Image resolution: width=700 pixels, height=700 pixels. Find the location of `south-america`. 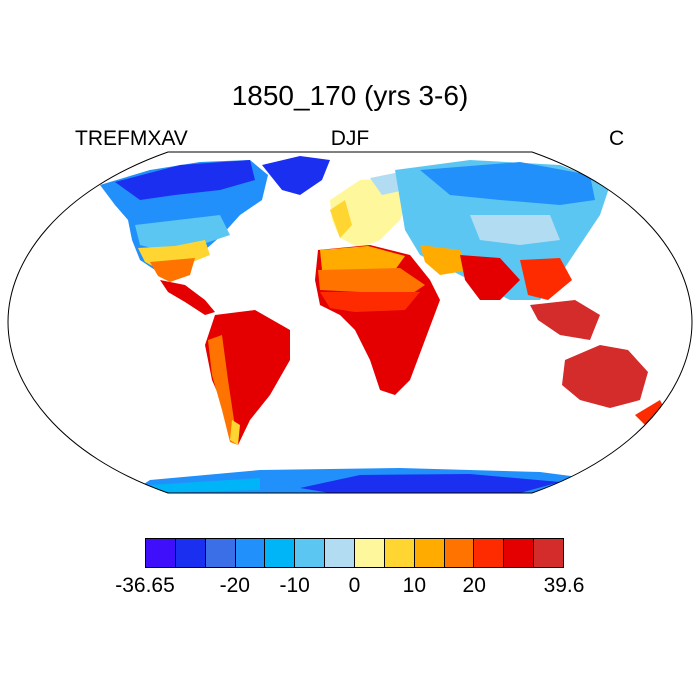

south-america is located at coordinates (247, 377).